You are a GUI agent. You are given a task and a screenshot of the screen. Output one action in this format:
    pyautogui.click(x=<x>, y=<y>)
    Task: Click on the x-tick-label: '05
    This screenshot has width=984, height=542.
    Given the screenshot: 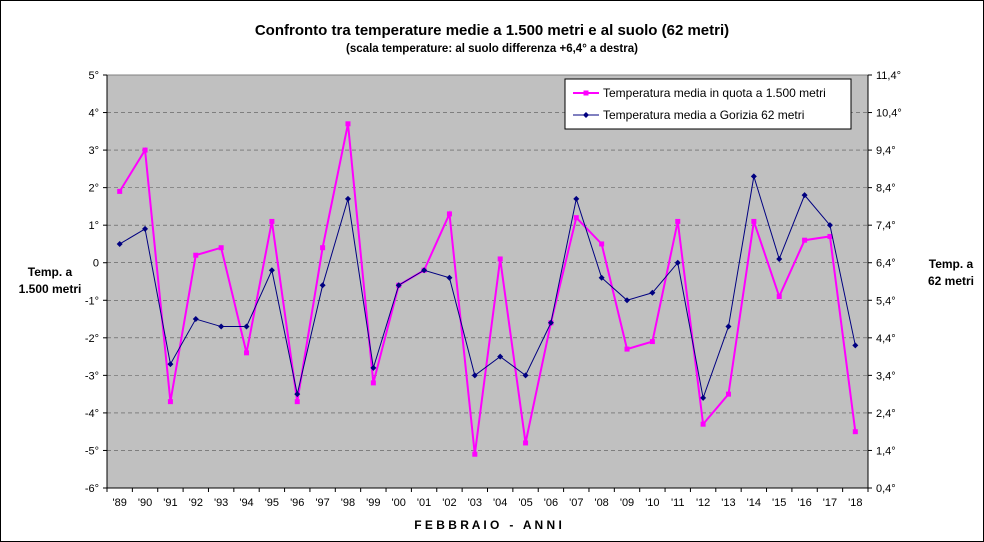 What is the action you would take?
    pyautogui.click(x=525, y=503)
    